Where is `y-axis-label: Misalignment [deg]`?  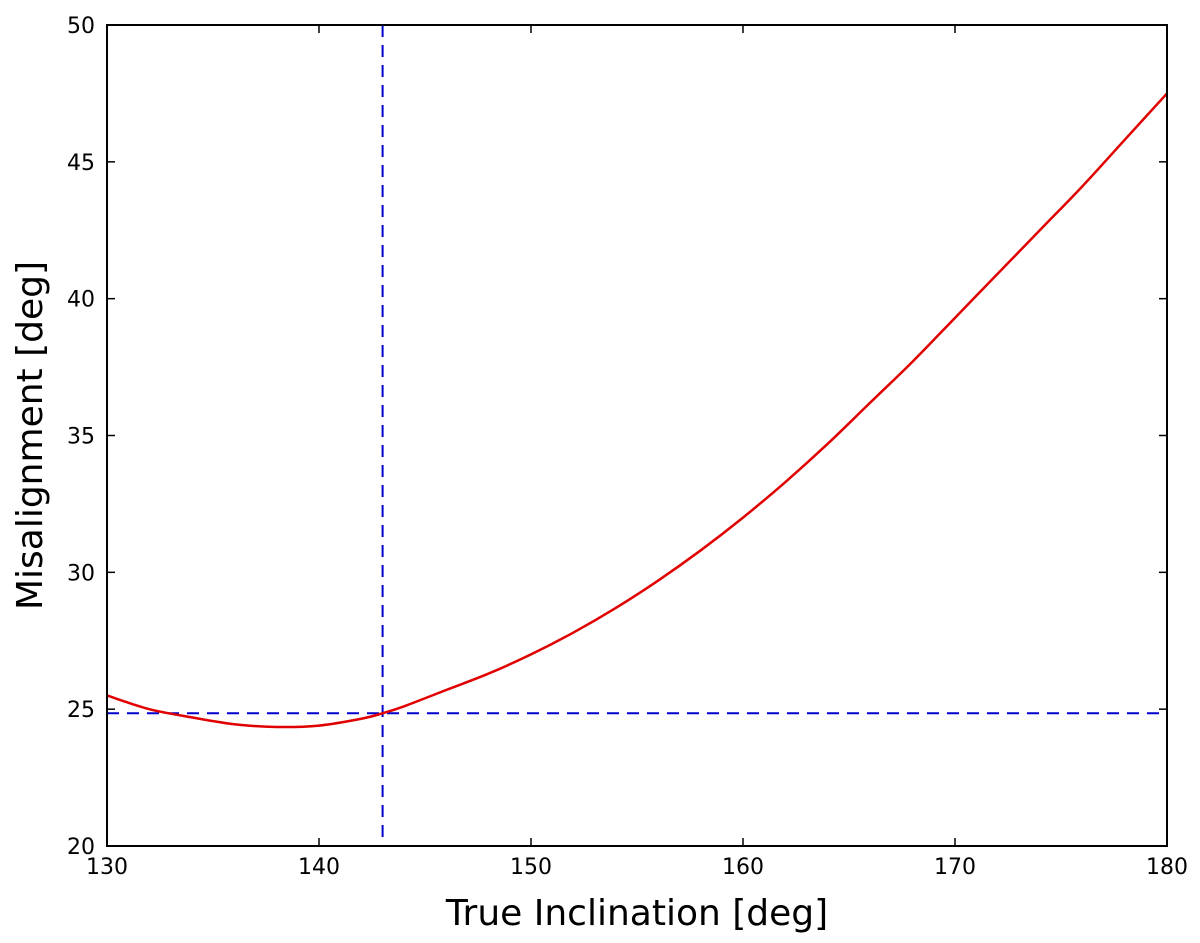 y-axis-label: Misalignment [deg] is located at coordinates (30, 435).